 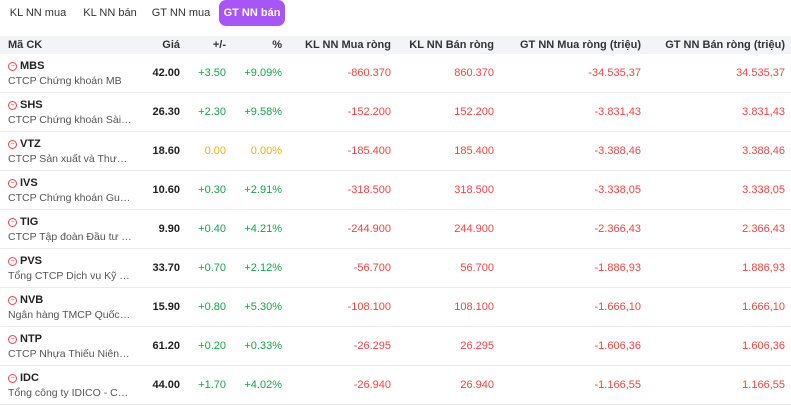 What do you see at coordinates (69, 229) in the screenshot?
I see `stock-cell: −TIG CTCP Tập đoàn Đầu tư Thăng Long` at bounding box center [69, 229].